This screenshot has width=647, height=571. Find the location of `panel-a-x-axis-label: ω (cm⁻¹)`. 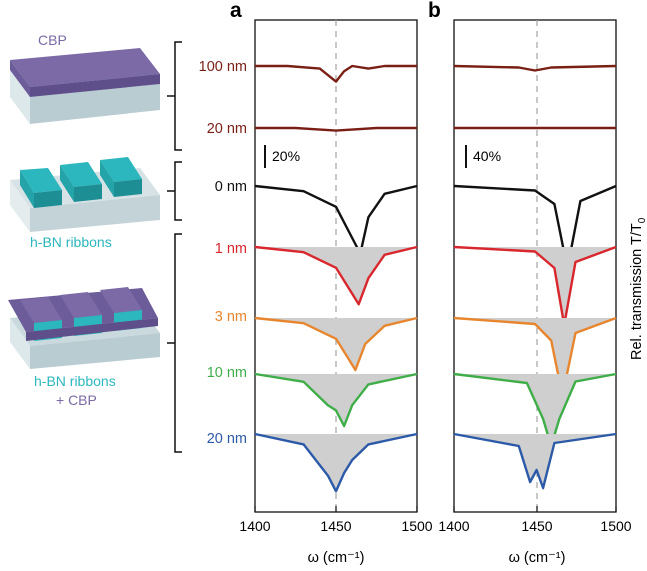

panel-a-x-axis-label: ω (cm⁻¹) is located at coordinates (336, 558).